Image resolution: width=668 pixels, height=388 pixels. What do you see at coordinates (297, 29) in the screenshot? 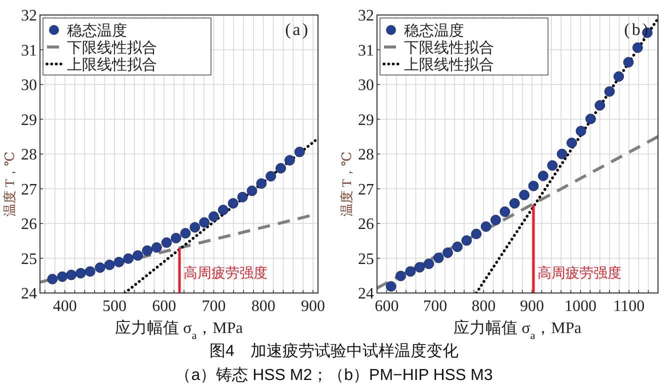
I see `chart-title: (a)` at bounding box center [297, 29].